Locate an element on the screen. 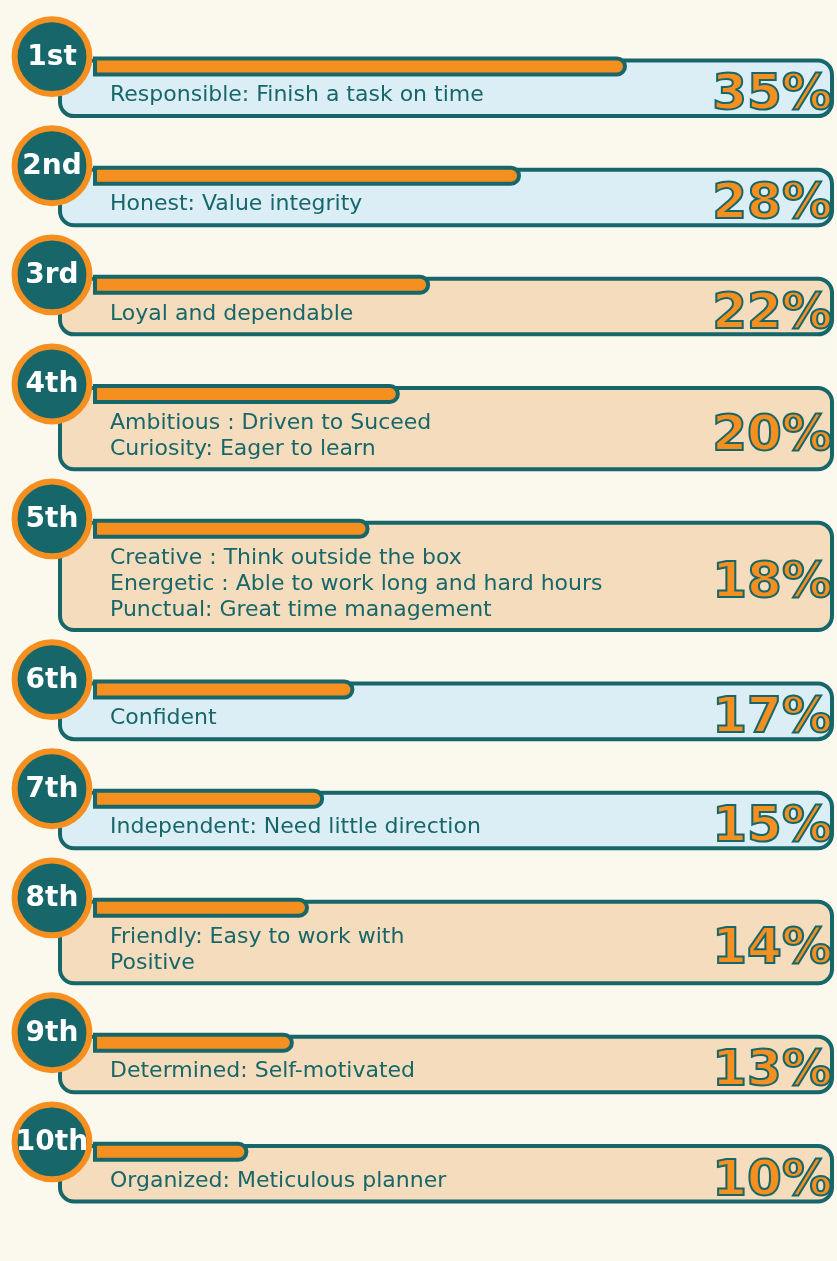 This screenshot has width=837, height=1261. text: 1st is located at coordinates (52, 55).